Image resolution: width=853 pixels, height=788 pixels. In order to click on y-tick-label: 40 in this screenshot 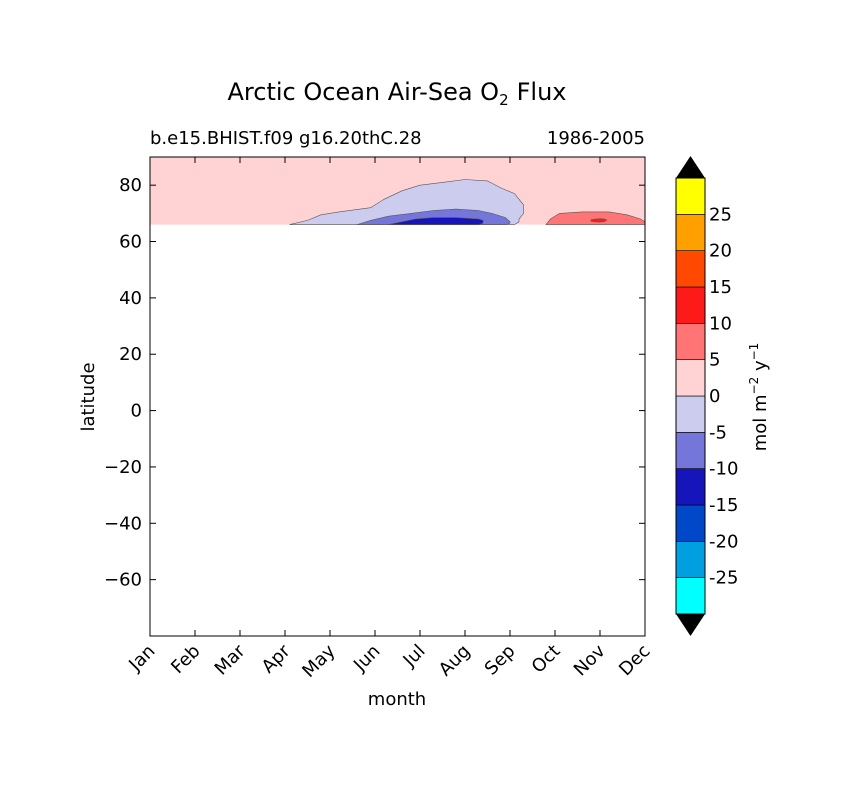, I will do `click(130, 298)`.